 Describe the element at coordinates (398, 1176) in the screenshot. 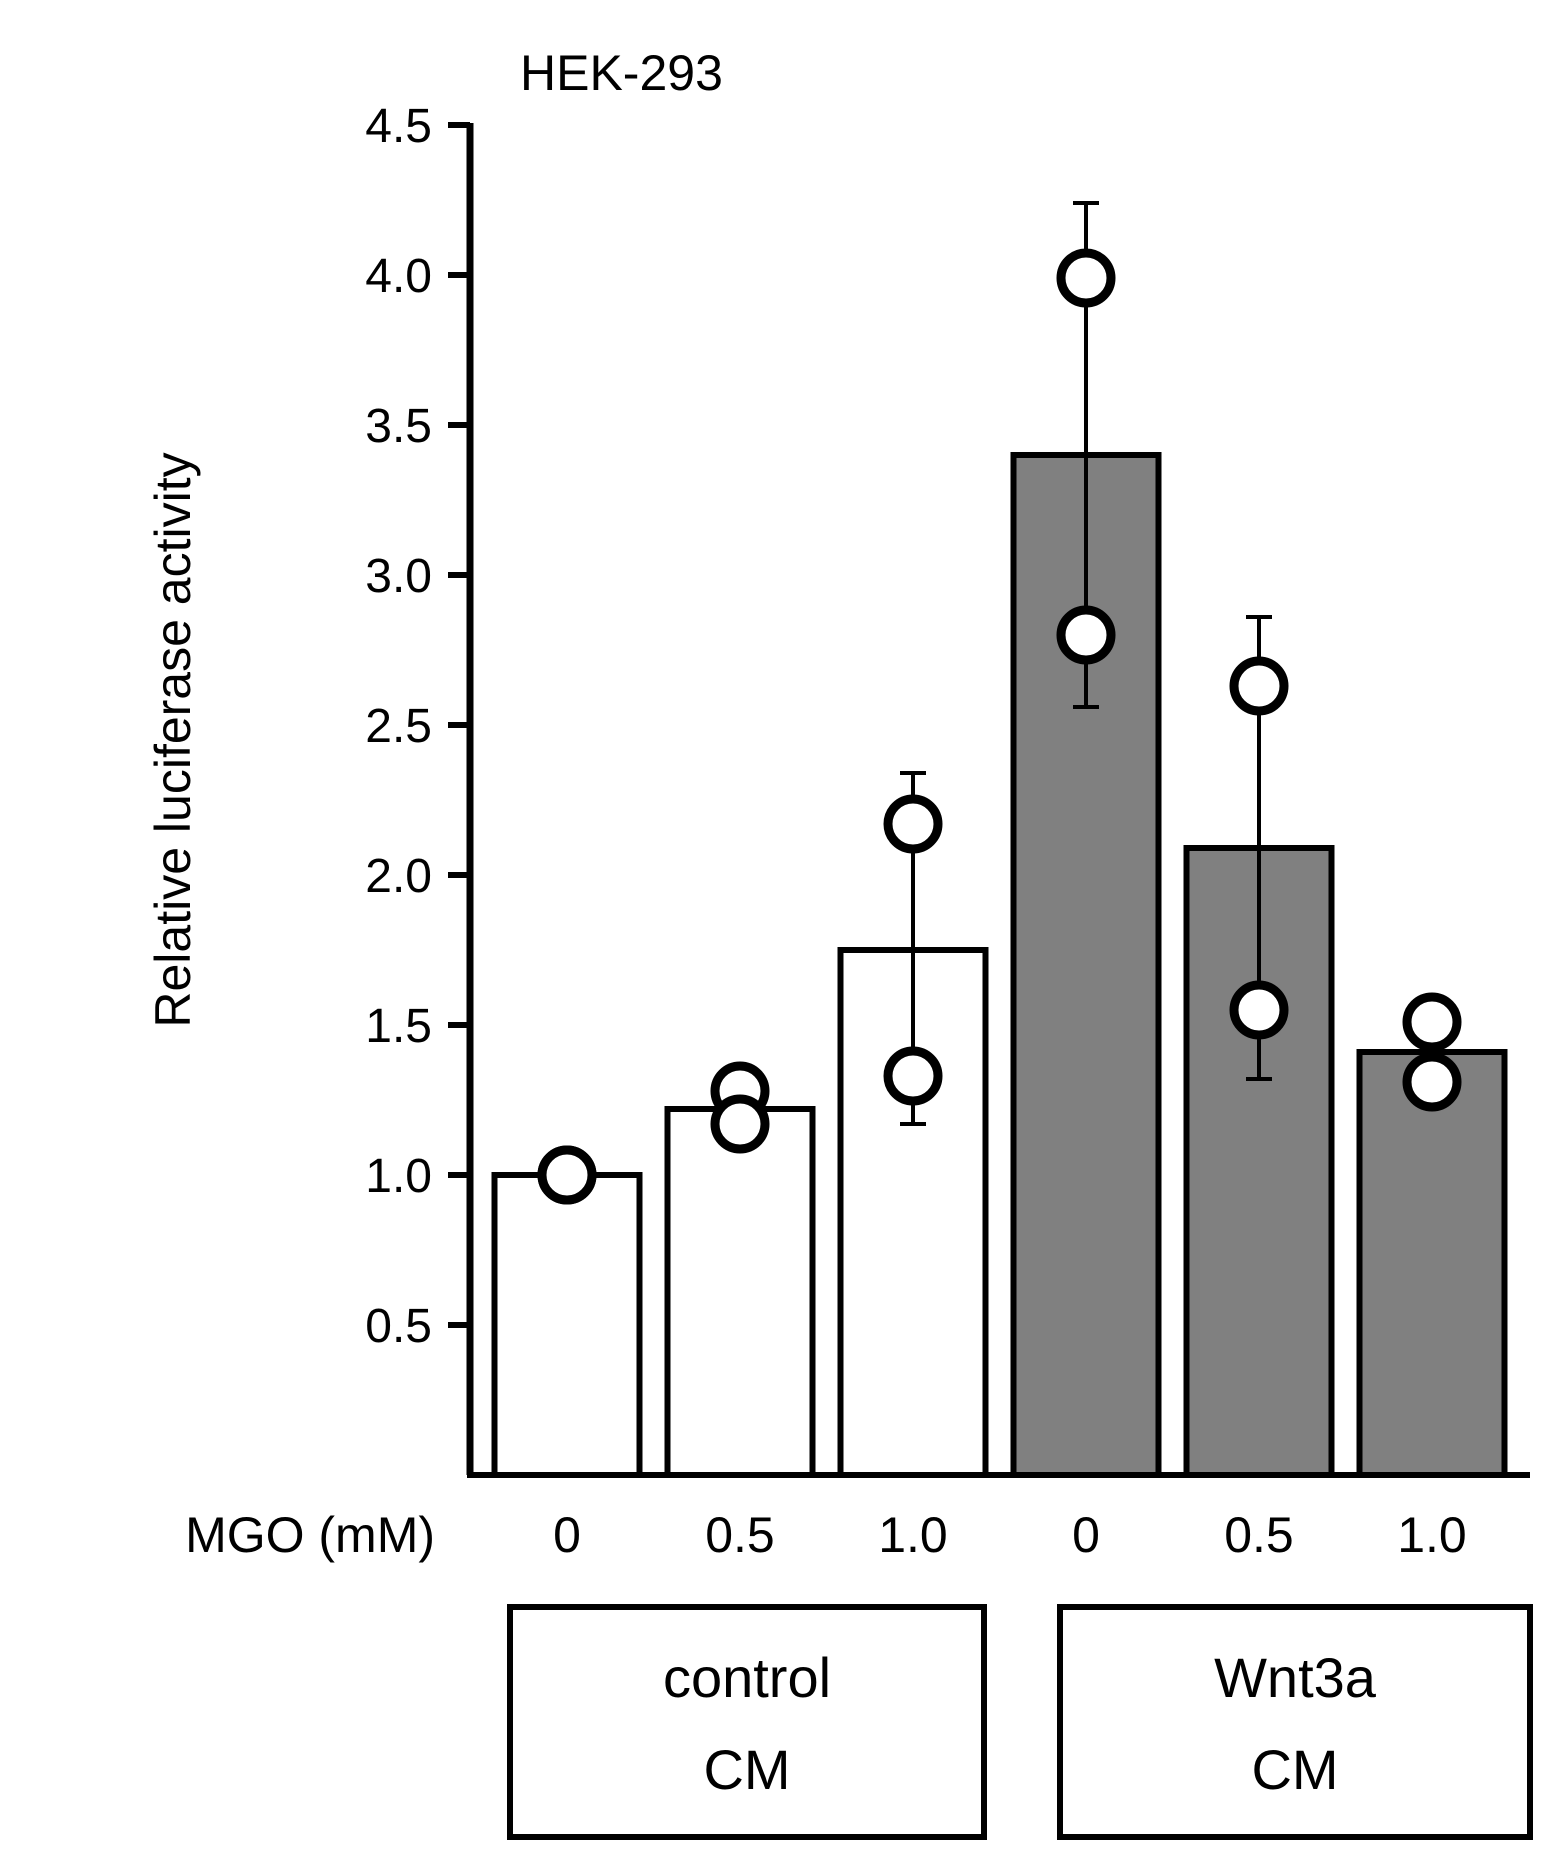

I see `y-tick-label: 1.0` at that location.